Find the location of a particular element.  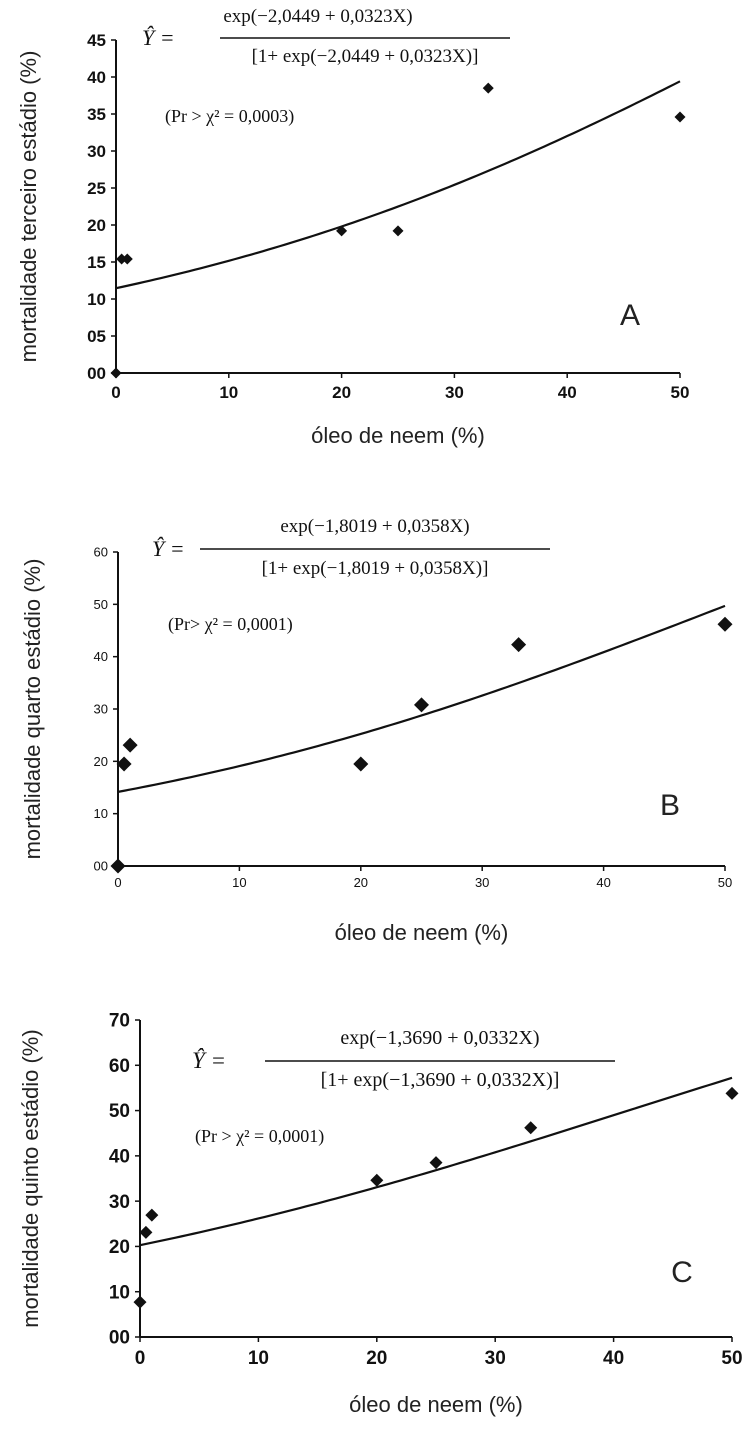

equation-numerator: exp(−1,3690 + 0,0332X) is located at coordinates (439, 1038).